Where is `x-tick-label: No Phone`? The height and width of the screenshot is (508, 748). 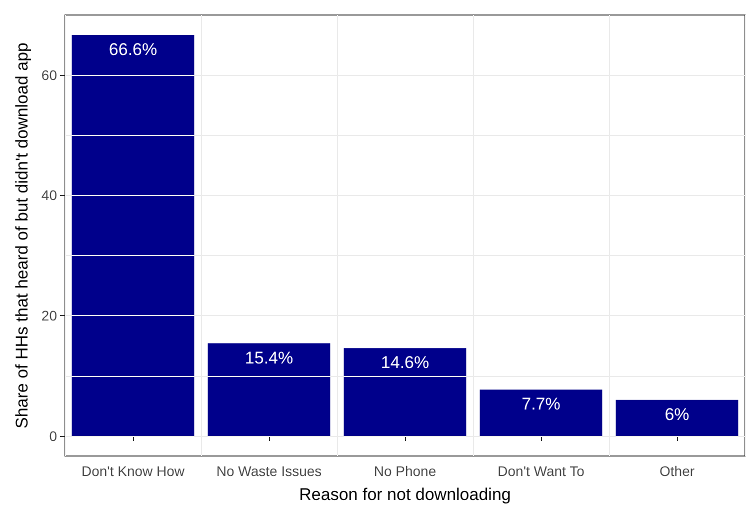
x-tick-label: No Phone is located at coordinates (405, 471).